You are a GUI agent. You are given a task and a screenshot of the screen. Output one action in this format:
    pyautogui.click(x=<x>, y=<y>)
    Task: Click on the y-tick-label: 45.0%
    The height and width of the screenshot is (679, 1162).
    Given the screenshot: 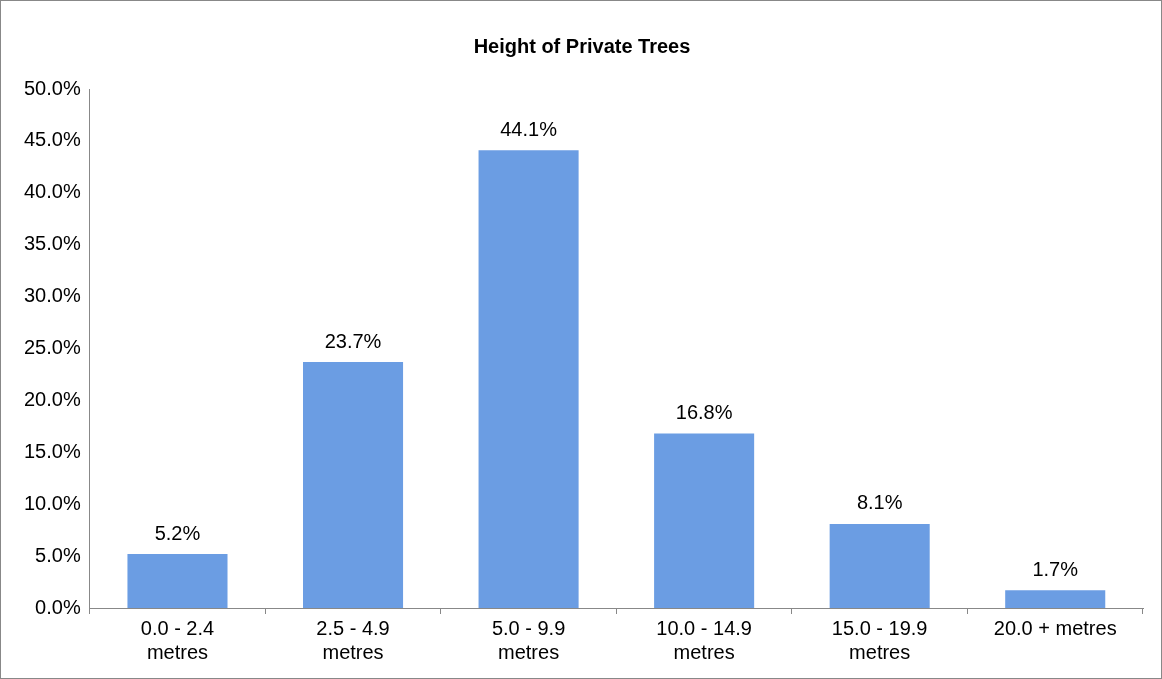 What is the action you would take?
    pyautogui.click(x=52, y=139)
    